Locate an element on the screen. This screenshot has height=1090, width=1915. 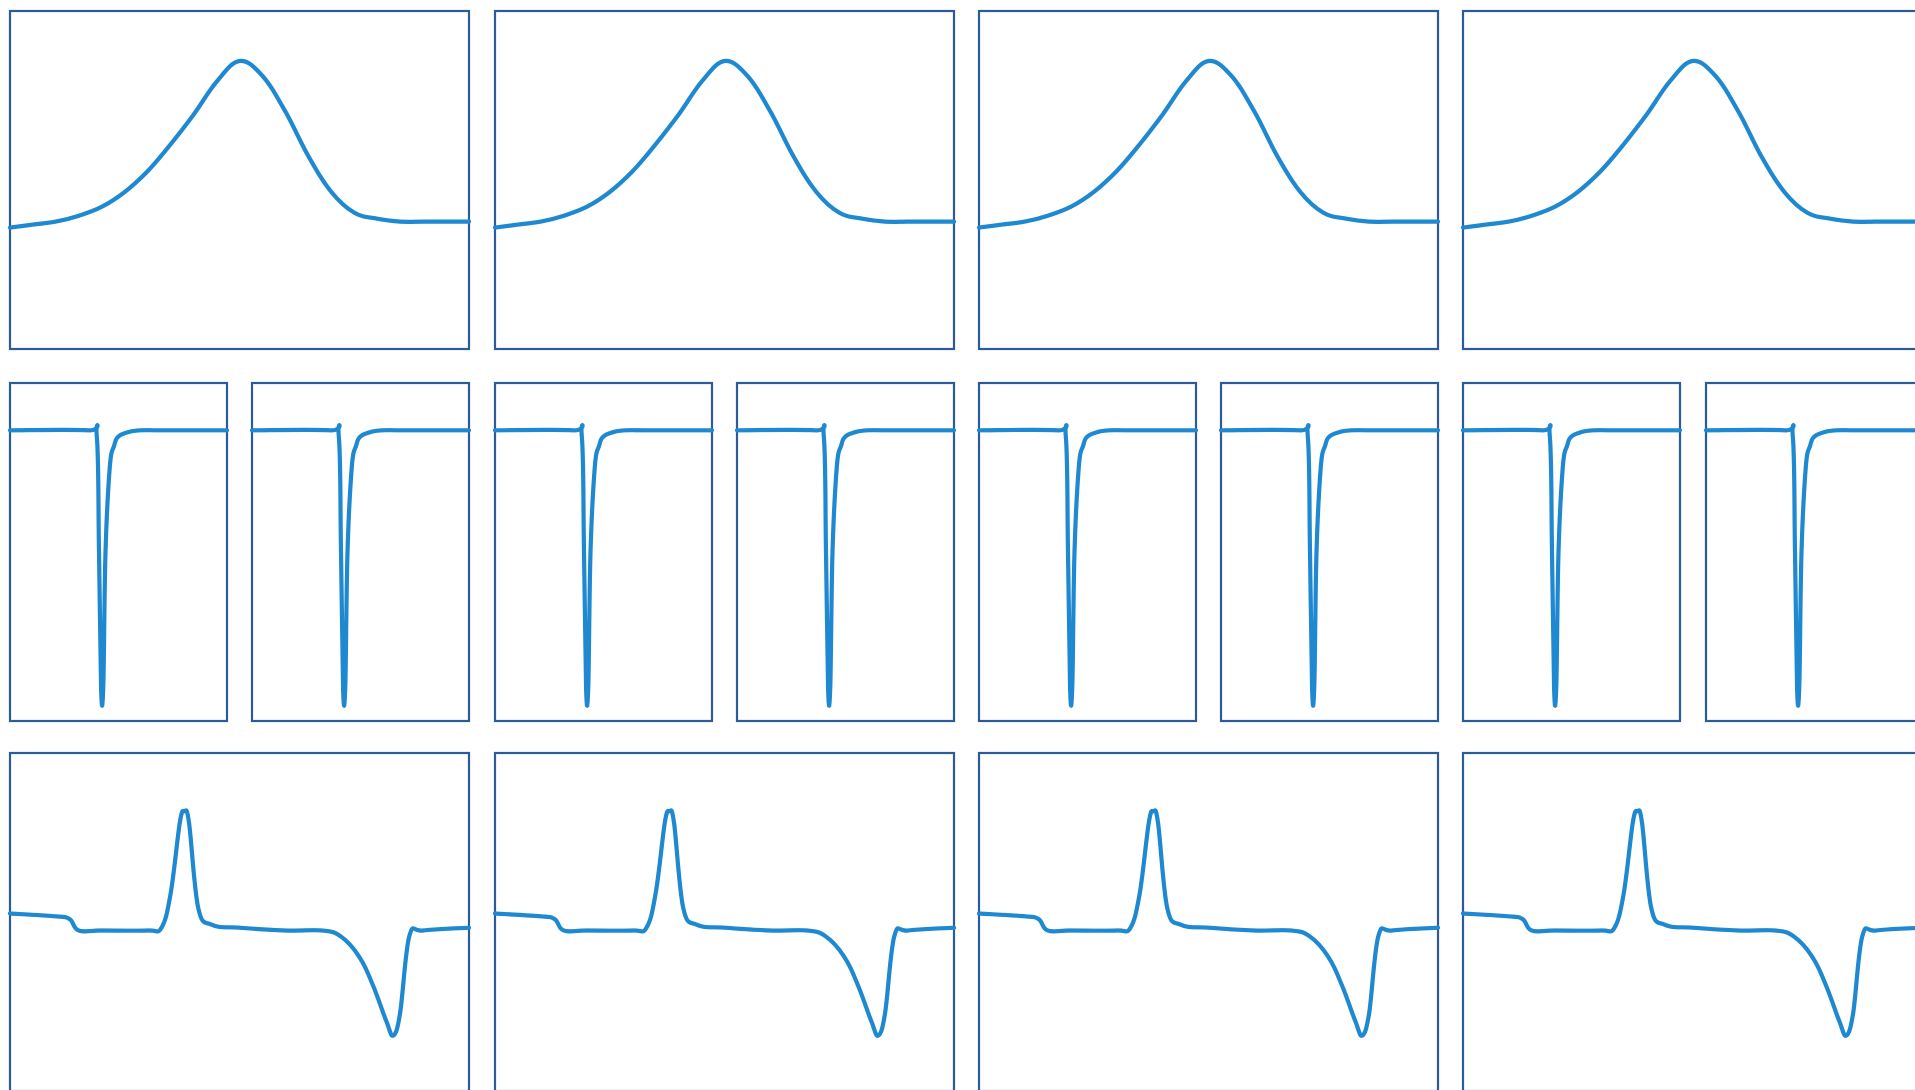
series-line-row1-panel4 is located at coordinates (1687, 144).